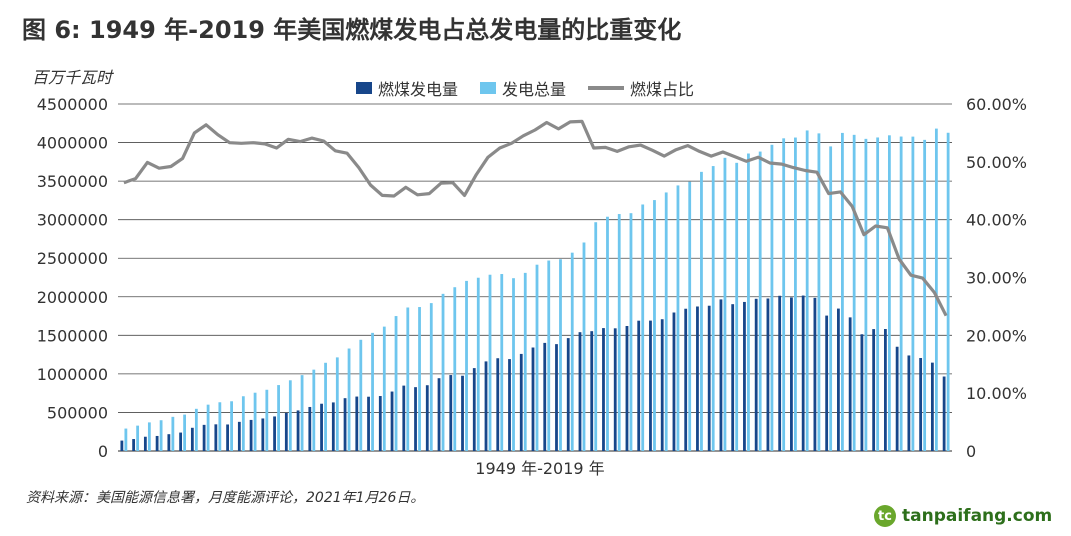  I want to click on right-axis-ticks: 0 10.00% 20.00% 30.00% 40.00% 50.00% 60.00%, so click(996, 278).